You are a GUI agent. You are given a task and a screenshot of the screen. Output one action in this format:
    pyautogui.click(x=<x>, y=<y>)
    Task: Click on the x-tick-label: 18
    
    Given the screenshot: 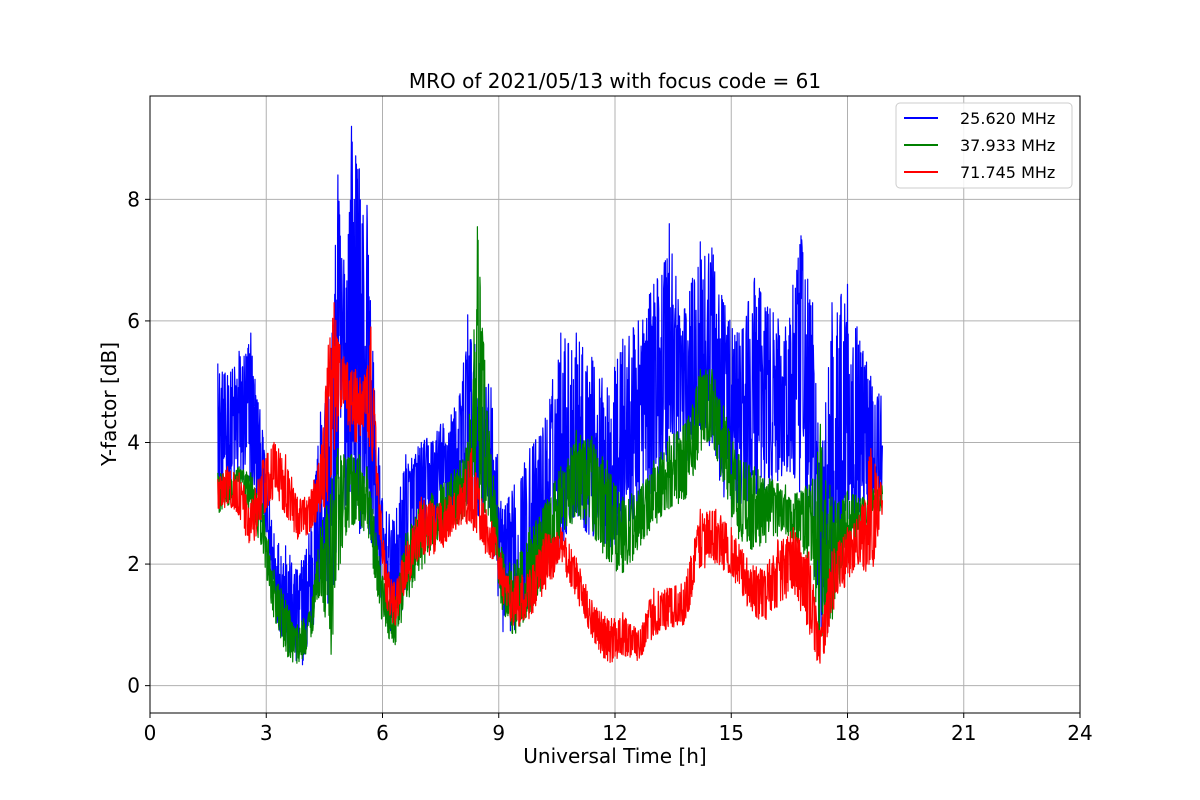 What is the action you would take?
    pyautogui.click(x=847, y=733)
    